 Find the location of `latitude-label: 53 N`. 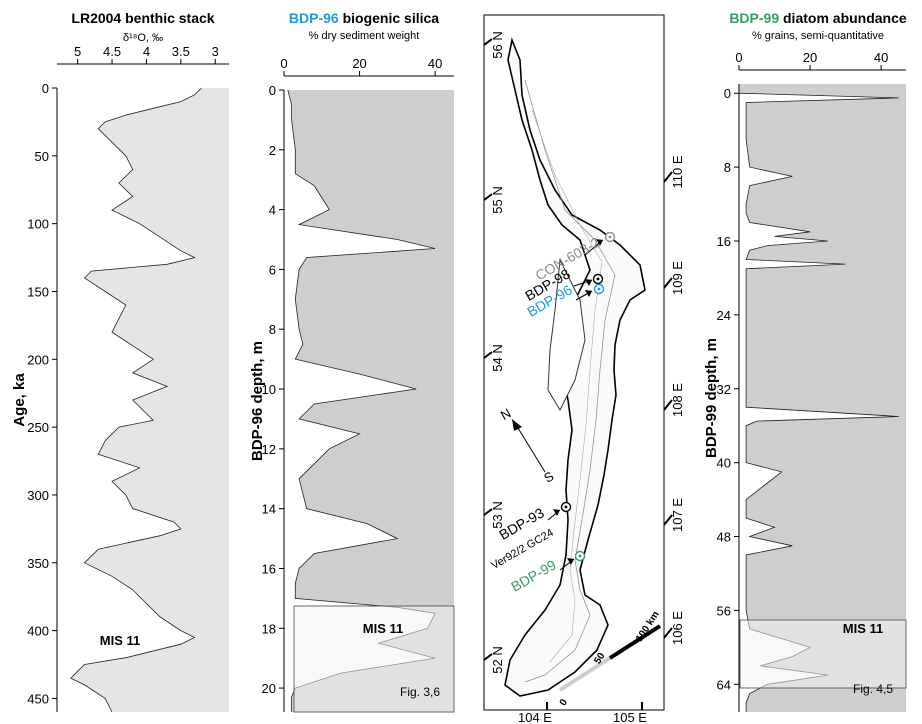

latitude-label: 53 N is located at coordinates (497, 514).